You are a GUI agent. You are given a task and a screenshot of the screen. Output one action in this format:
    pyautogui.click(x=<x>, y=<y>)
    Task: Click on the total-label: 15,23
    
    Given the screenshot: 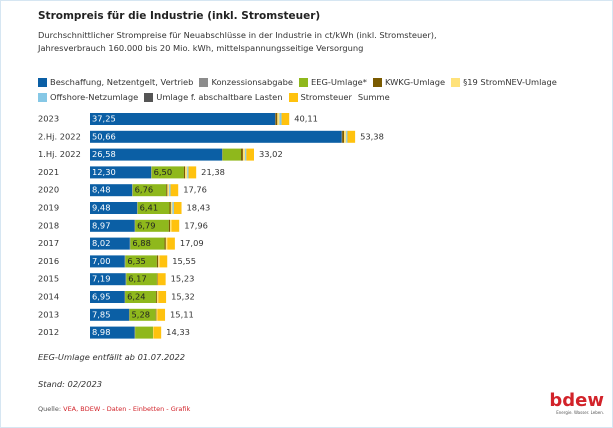 What is the action you would take?
    pyautogui.click(x=183, y=279)
    